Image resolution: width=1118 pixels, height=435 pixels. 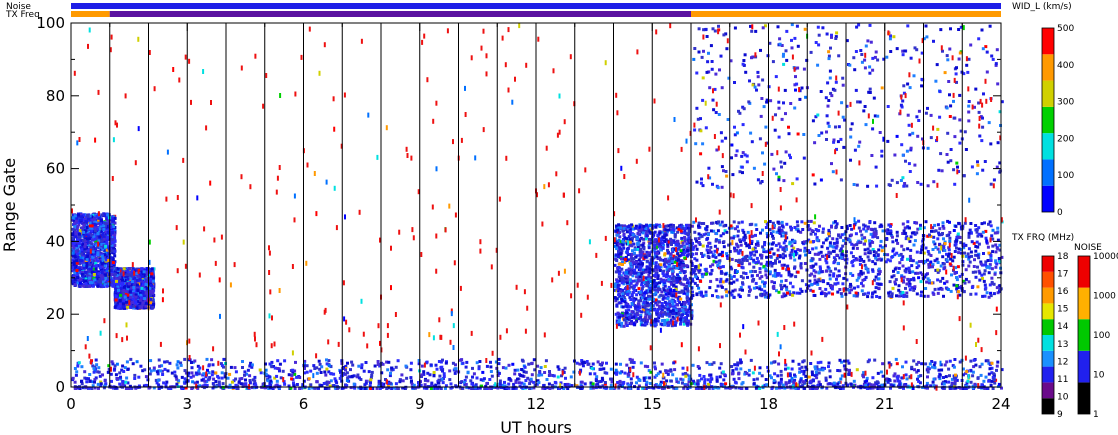 What do you see at coordinates (18, 7) in the screenshot?
I see `noise-strip-label: Noise` at bounding box center [18, 7].